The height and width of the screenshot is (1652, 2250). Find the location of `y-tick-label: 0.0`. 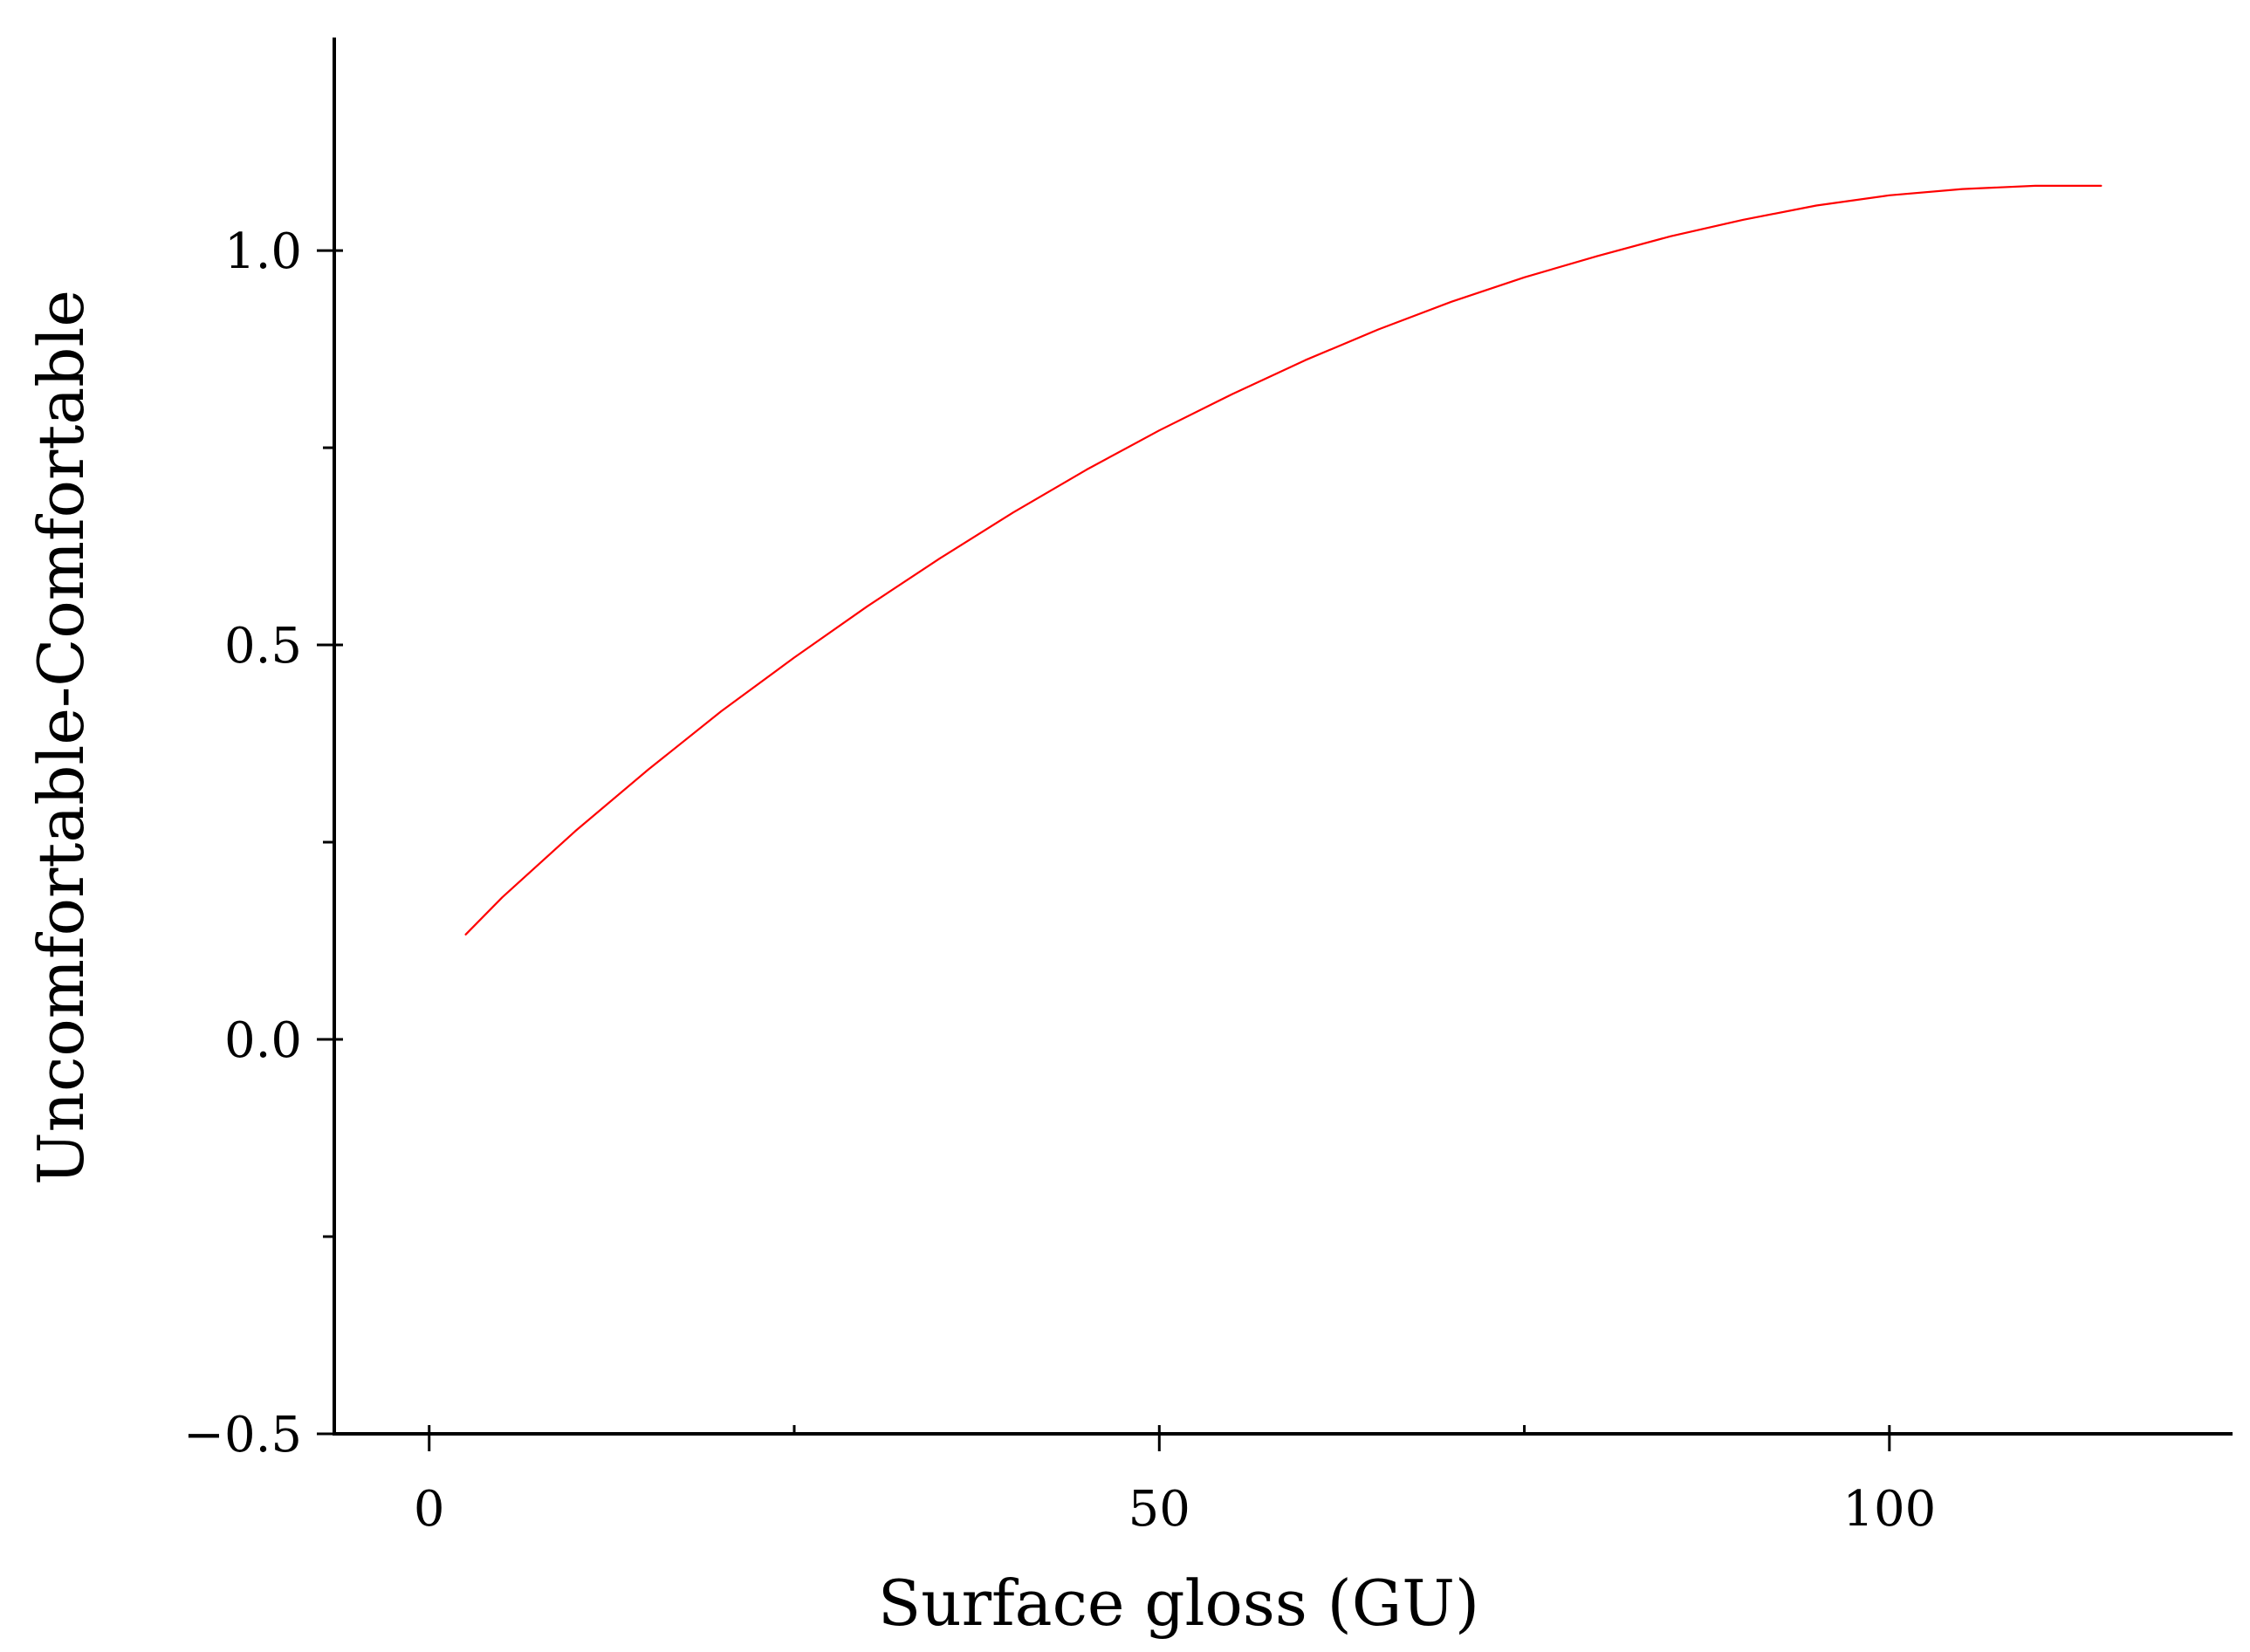

y-tick-label: 0.0 is located at coordinates (263, 1040).